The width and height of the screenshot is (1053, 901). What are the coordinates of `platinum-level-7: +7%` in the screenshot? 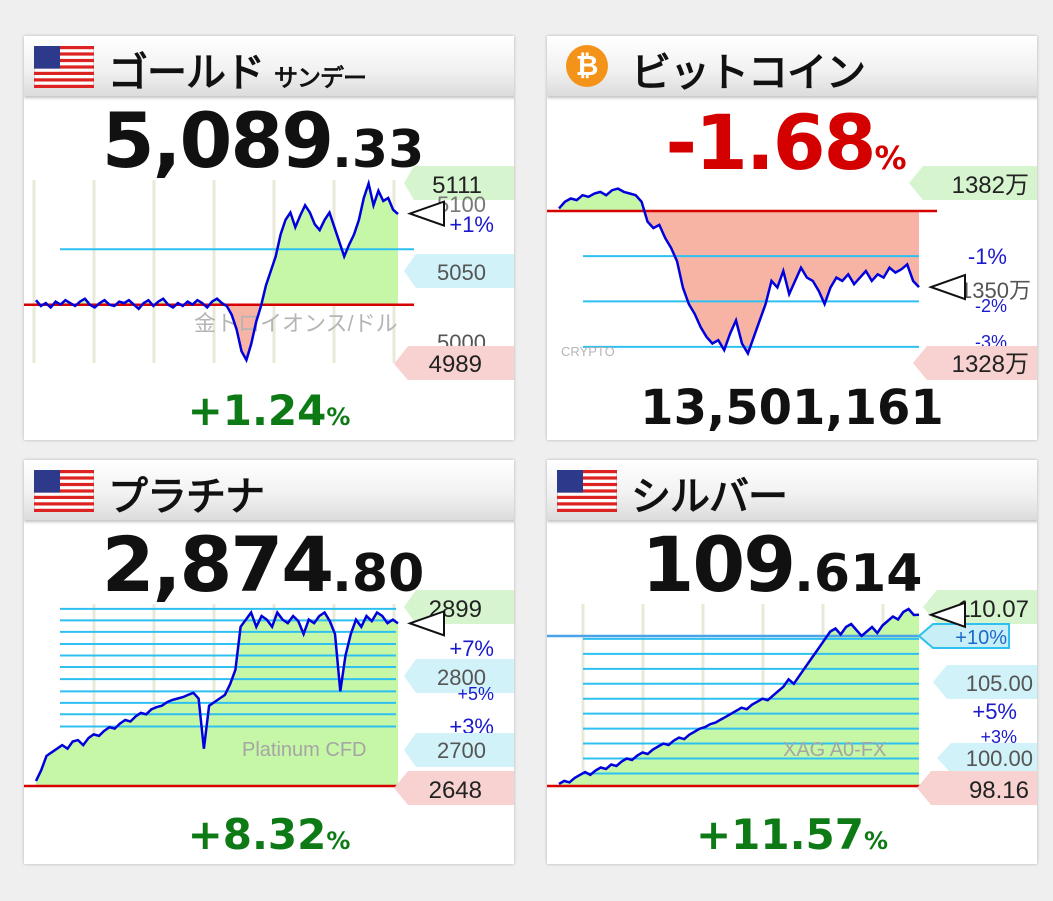 It's located at (471, 648).